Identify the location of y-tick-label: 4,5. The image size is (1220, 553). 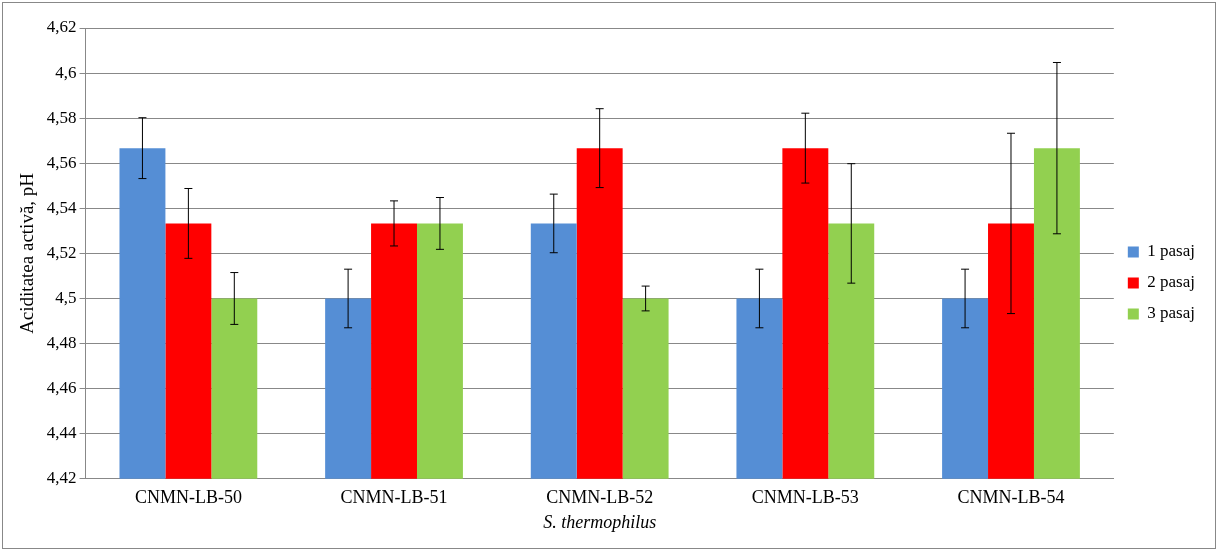
(66, 297).